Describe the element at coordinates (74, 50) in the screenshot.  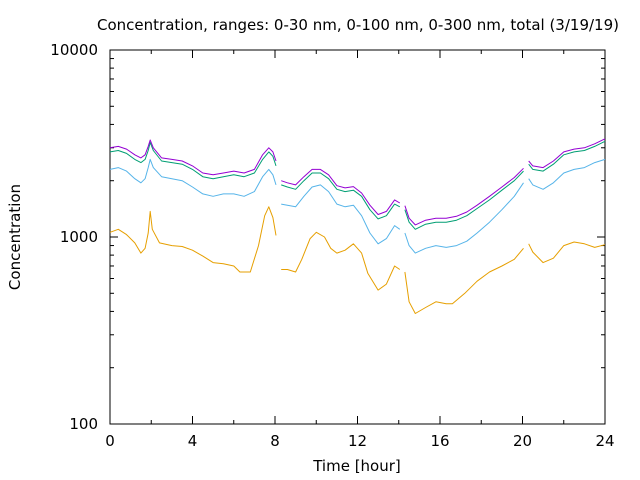
I see `y-tick-label: 10000` at that location.